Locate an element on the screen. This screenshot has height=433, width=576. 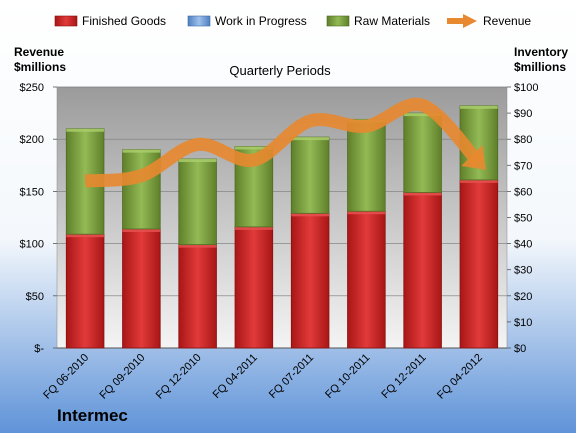
left-axis-title-line1: Revenue is located at coordinates (39, 52).